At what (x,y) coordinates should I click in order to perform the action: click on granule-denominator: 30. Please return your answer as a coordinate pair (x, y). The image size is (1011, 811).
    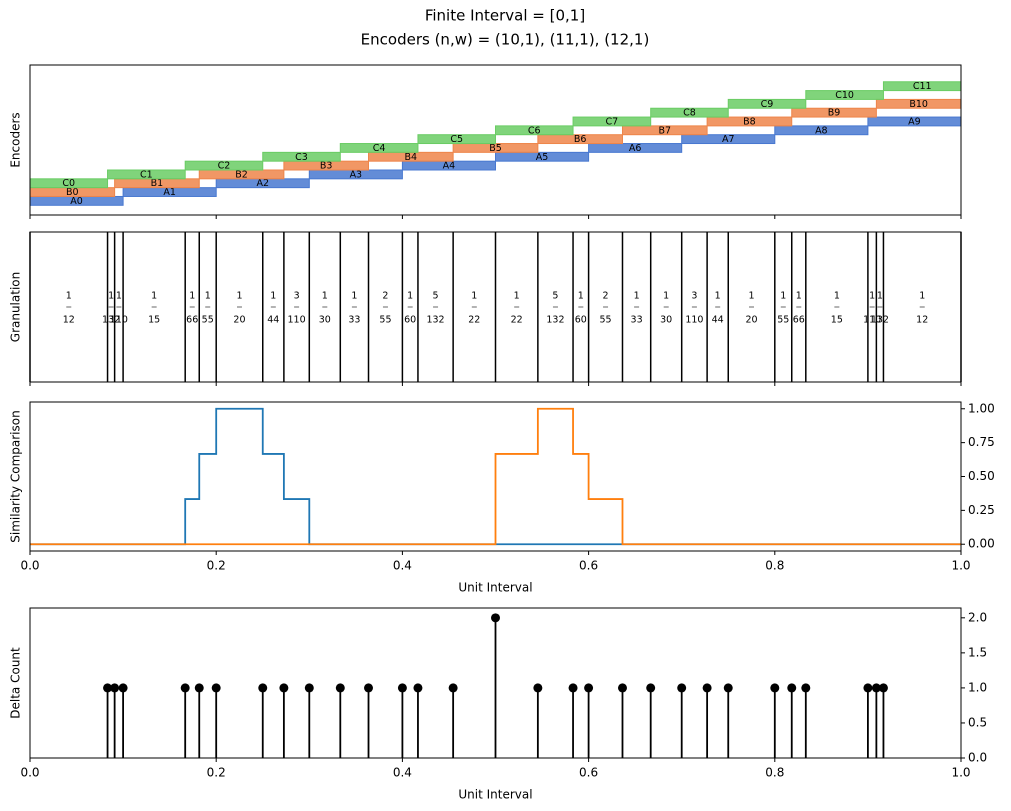
    Looking at the image, I should click on (666, 320).